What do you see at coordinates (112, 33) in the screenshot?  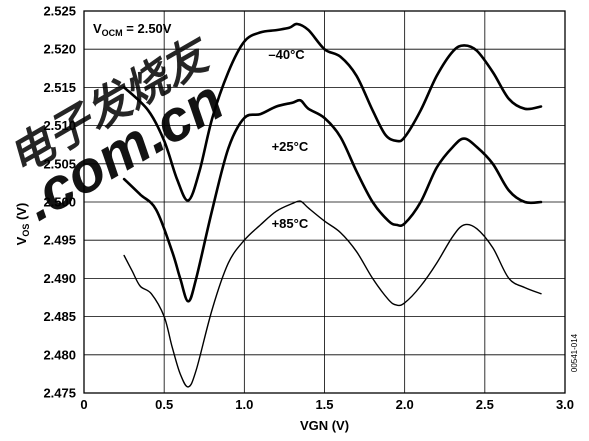 I see `vocm-sub: OCM` at bounding box center [112, 33].